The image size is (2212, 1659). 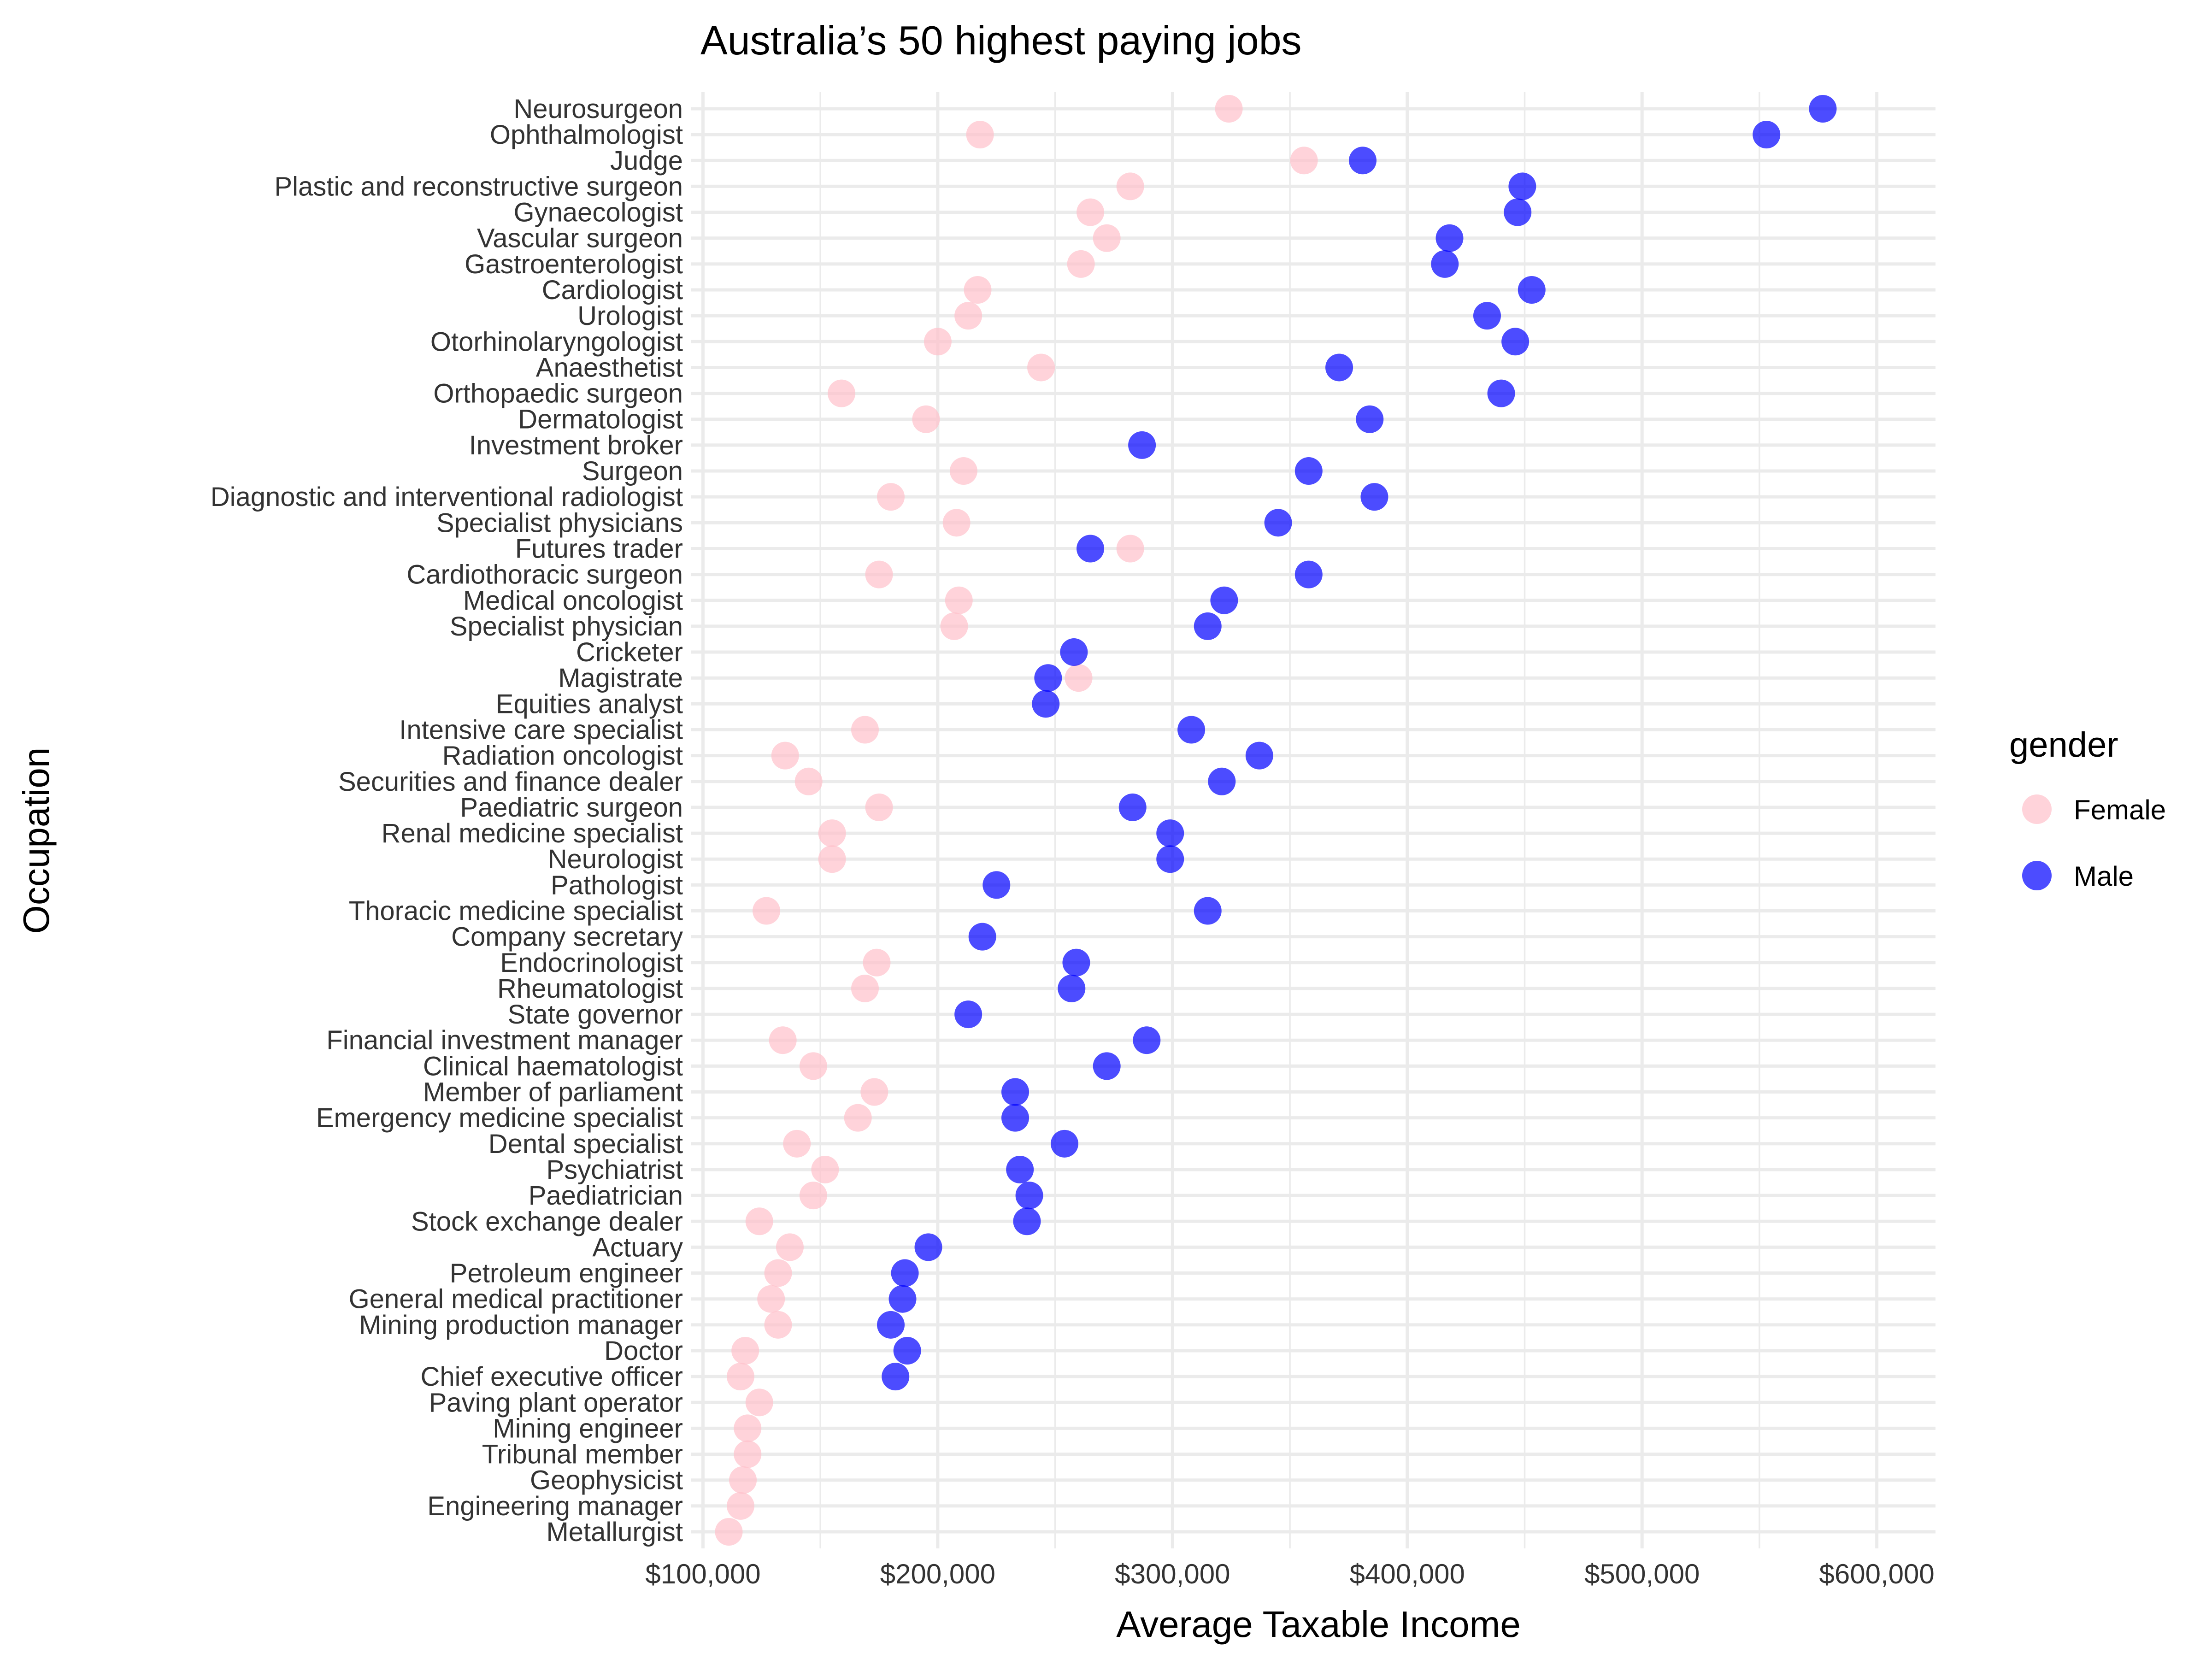 I want to click on y-tick-label: Surgeon, so click(x=632, y=471).